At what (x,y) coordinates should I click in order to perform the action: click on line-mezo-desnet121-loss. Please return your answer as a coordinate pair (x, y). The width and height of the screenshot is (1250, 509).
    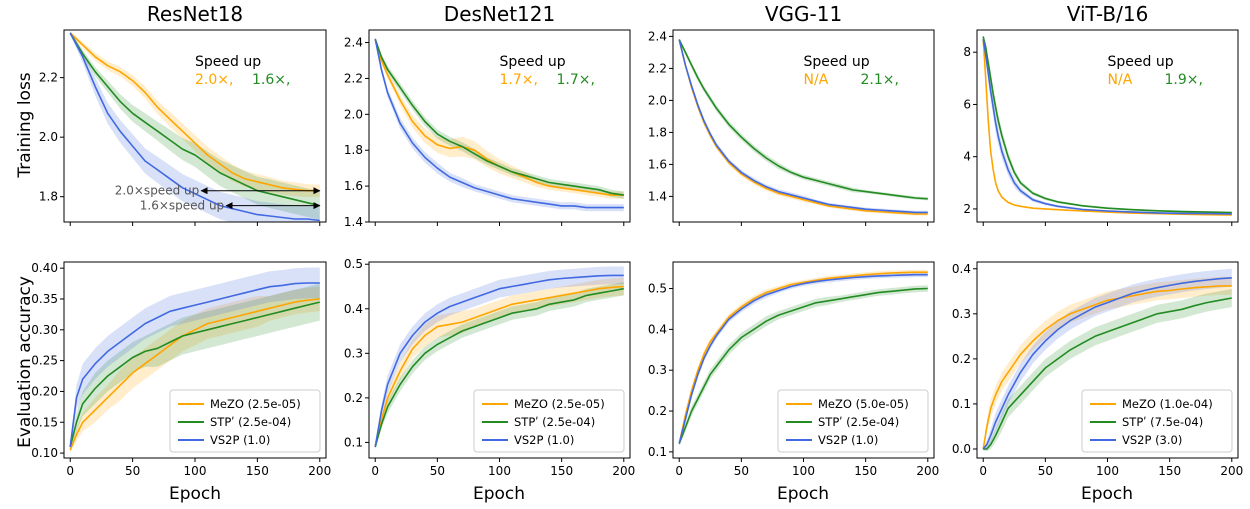
    Looking at the image, I should click on (499, 117).